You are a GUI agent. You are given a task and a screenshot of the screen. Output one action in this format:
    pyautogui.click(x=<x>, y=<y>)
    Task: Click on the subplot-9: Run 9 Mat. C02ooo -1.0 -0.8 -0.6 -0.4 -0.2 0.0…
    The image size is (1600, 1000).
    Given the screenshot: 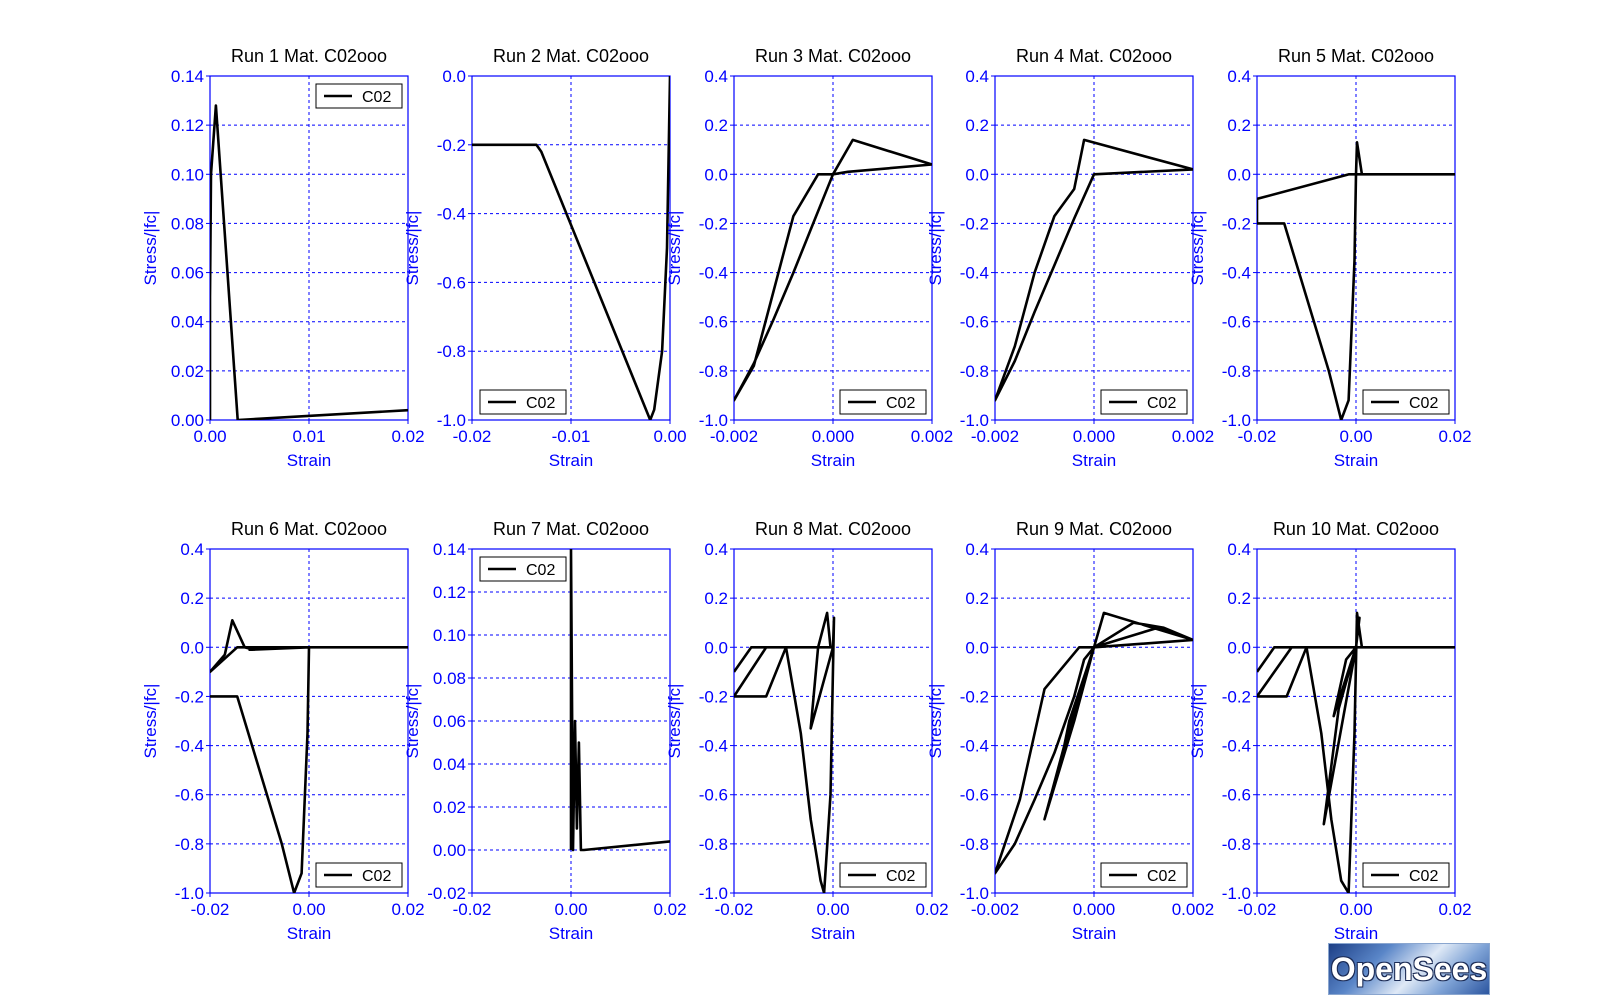 What is the action you would take?
    pyautogui.click(x=1070, y=731)
    